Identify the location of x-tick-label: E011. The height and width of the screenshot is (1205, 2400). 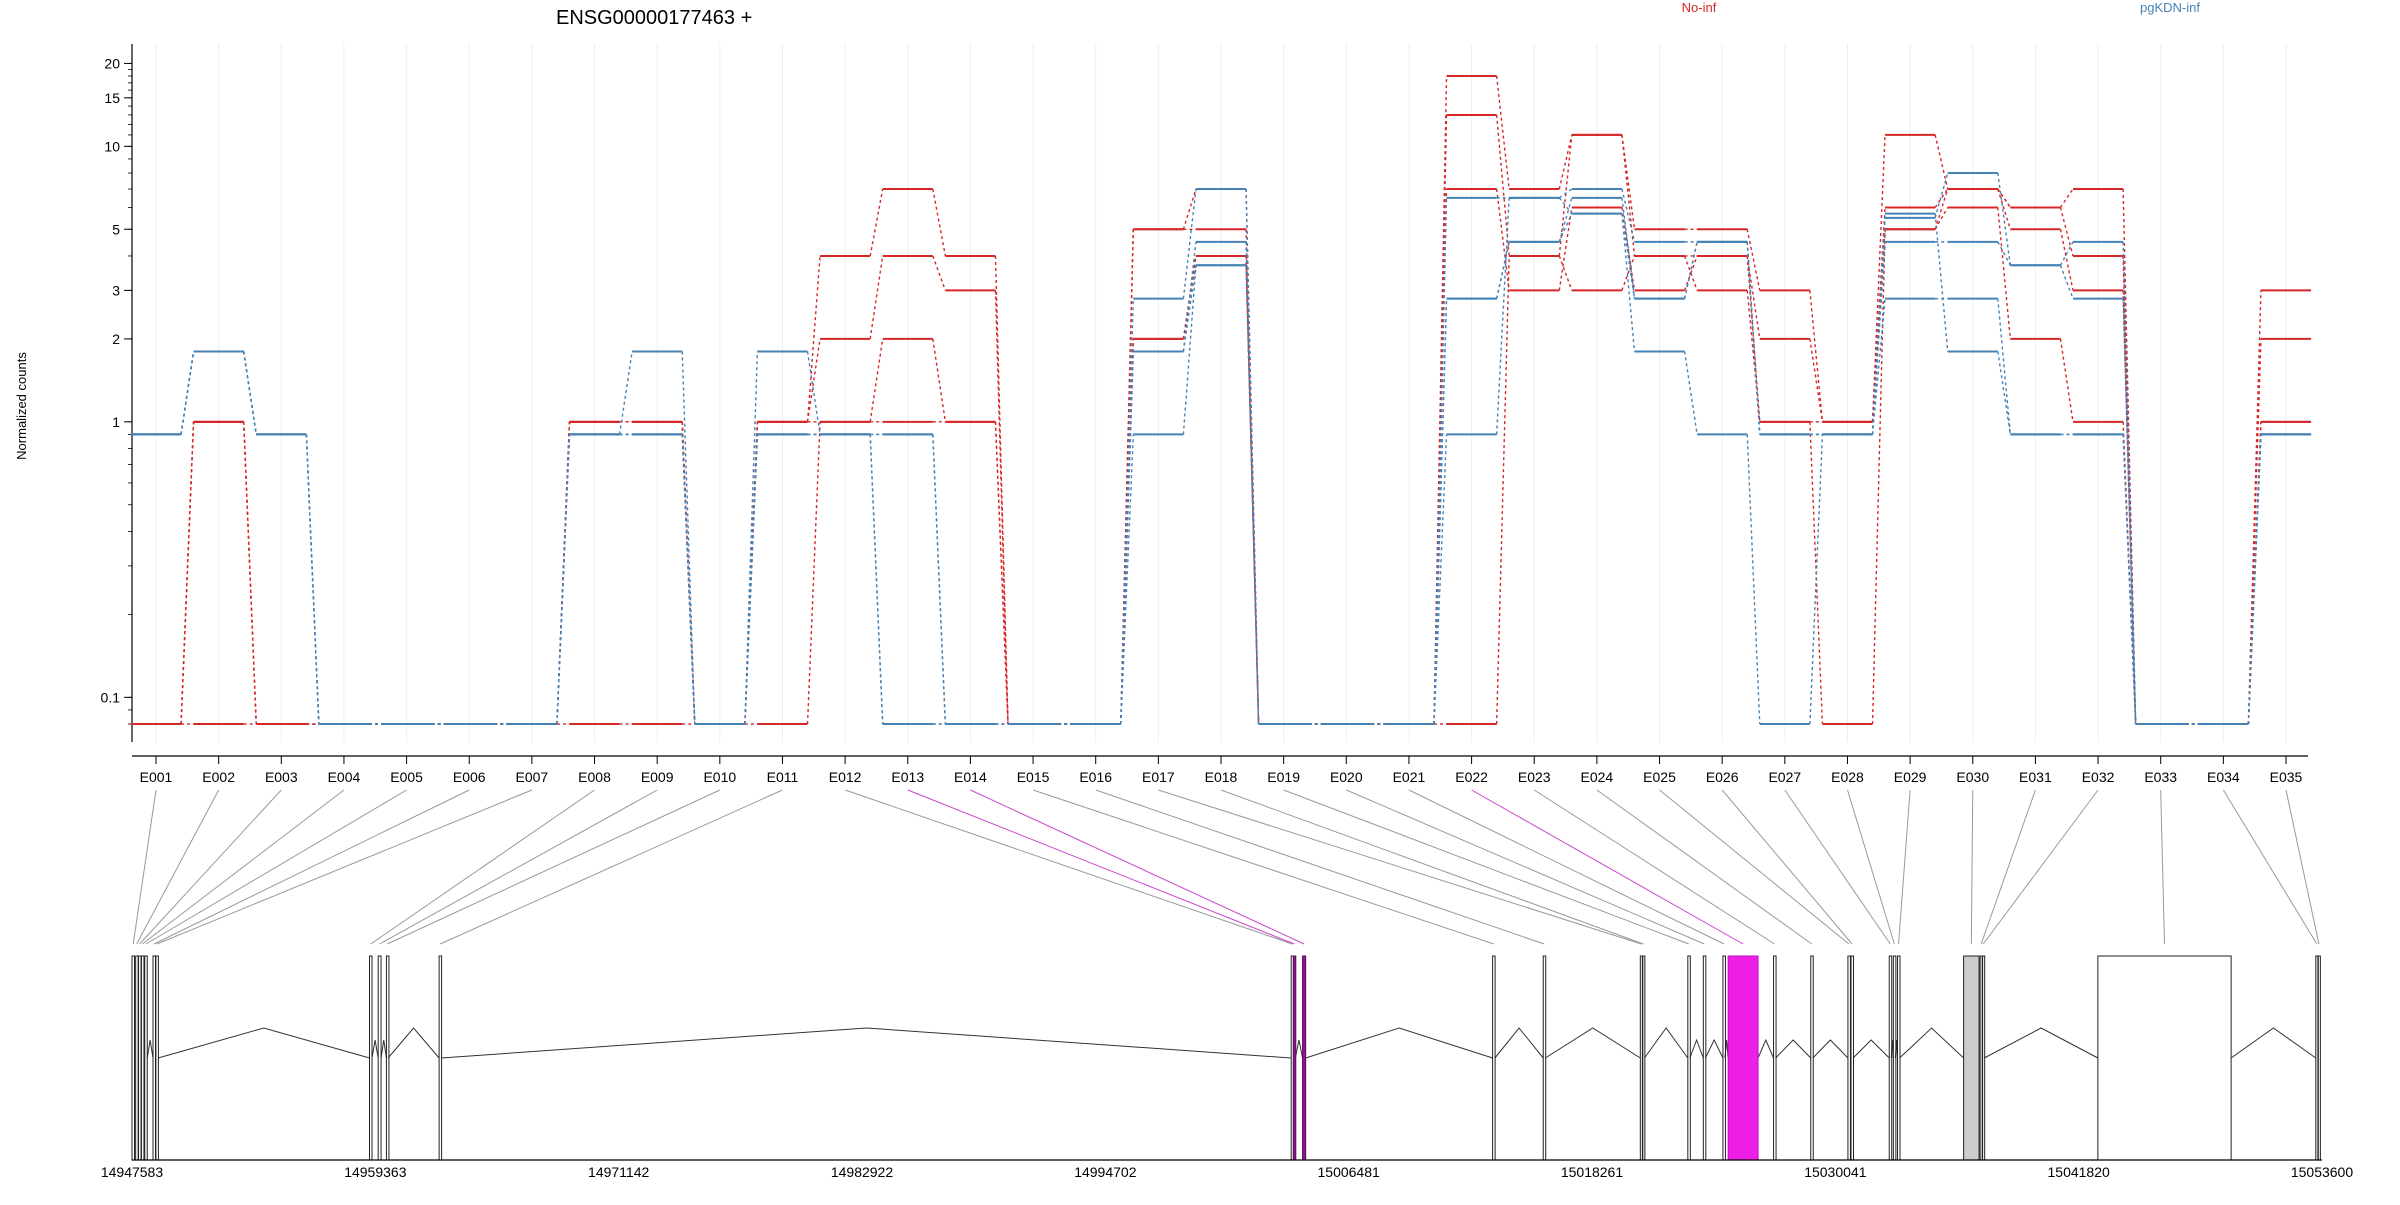
(783, 777).